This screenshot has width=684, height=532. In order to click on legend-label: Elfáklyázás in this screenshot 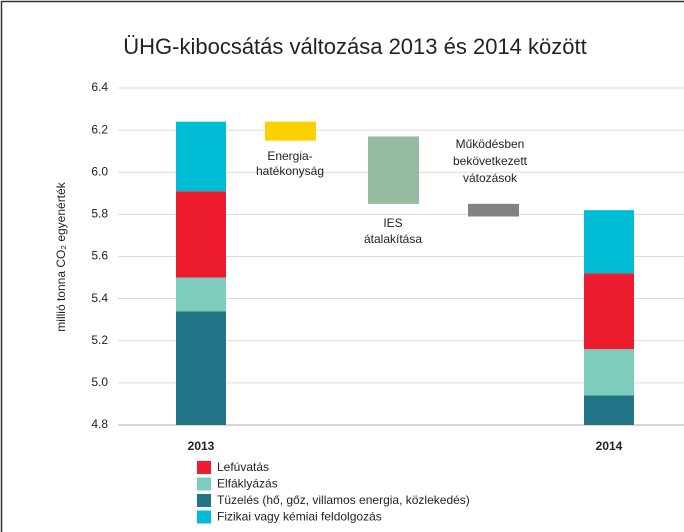, I will do `click(247, 484)`.